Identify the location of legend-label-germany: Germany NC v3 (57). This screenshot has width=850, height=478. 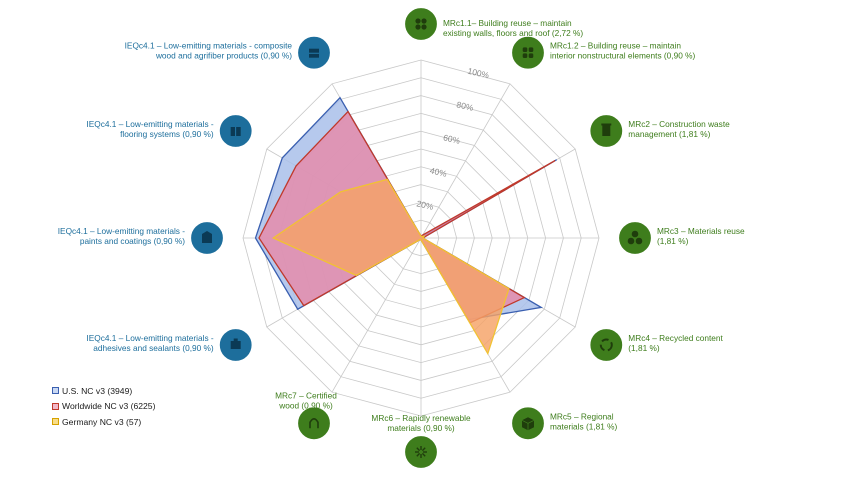
(102, 421).